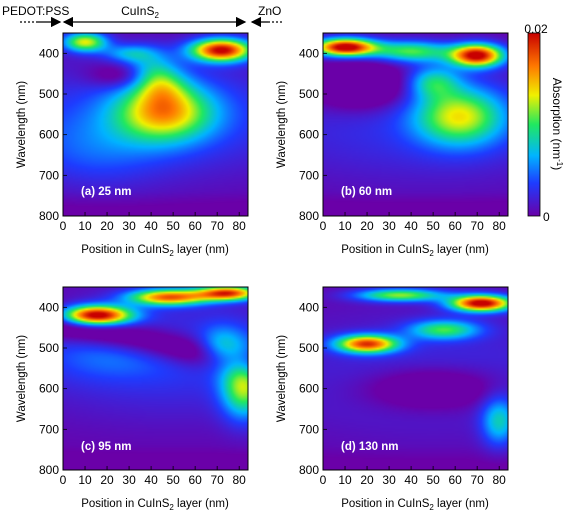  Describe the element at coordinates (557, 124) in the screenshot. I see `colorbar-title: Absorption (nm-1)` at that location.